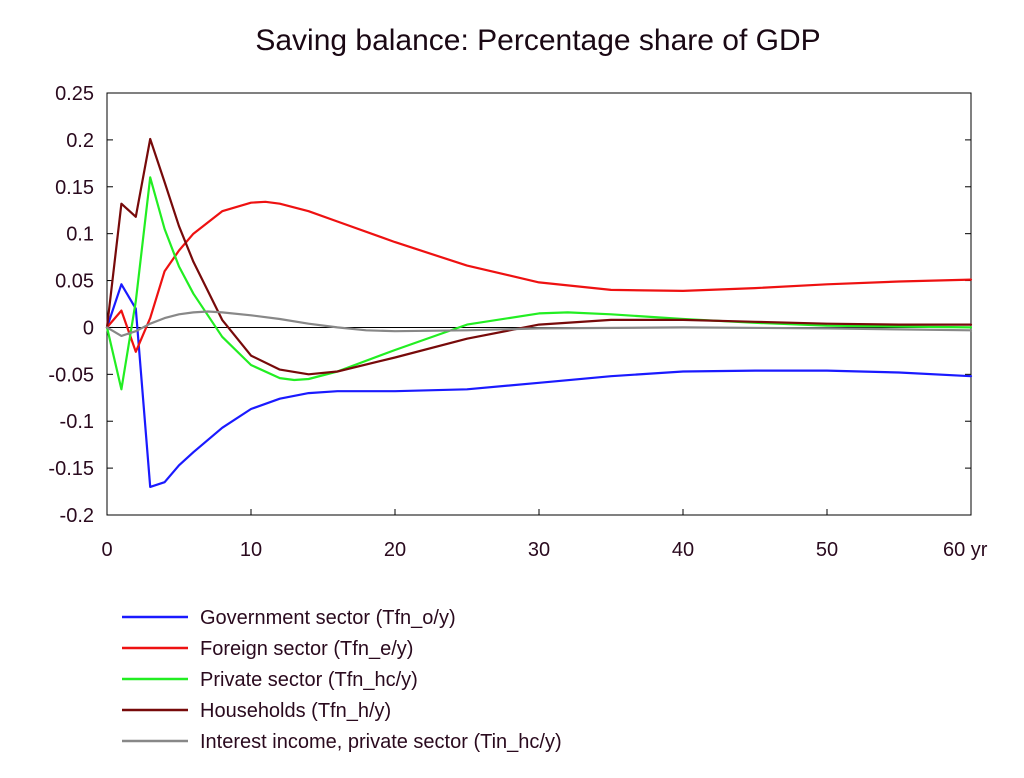 The image size is (1024, 778). I want to click on legend-label: Private sector (Tfn_hc/y), so click(309, 680).